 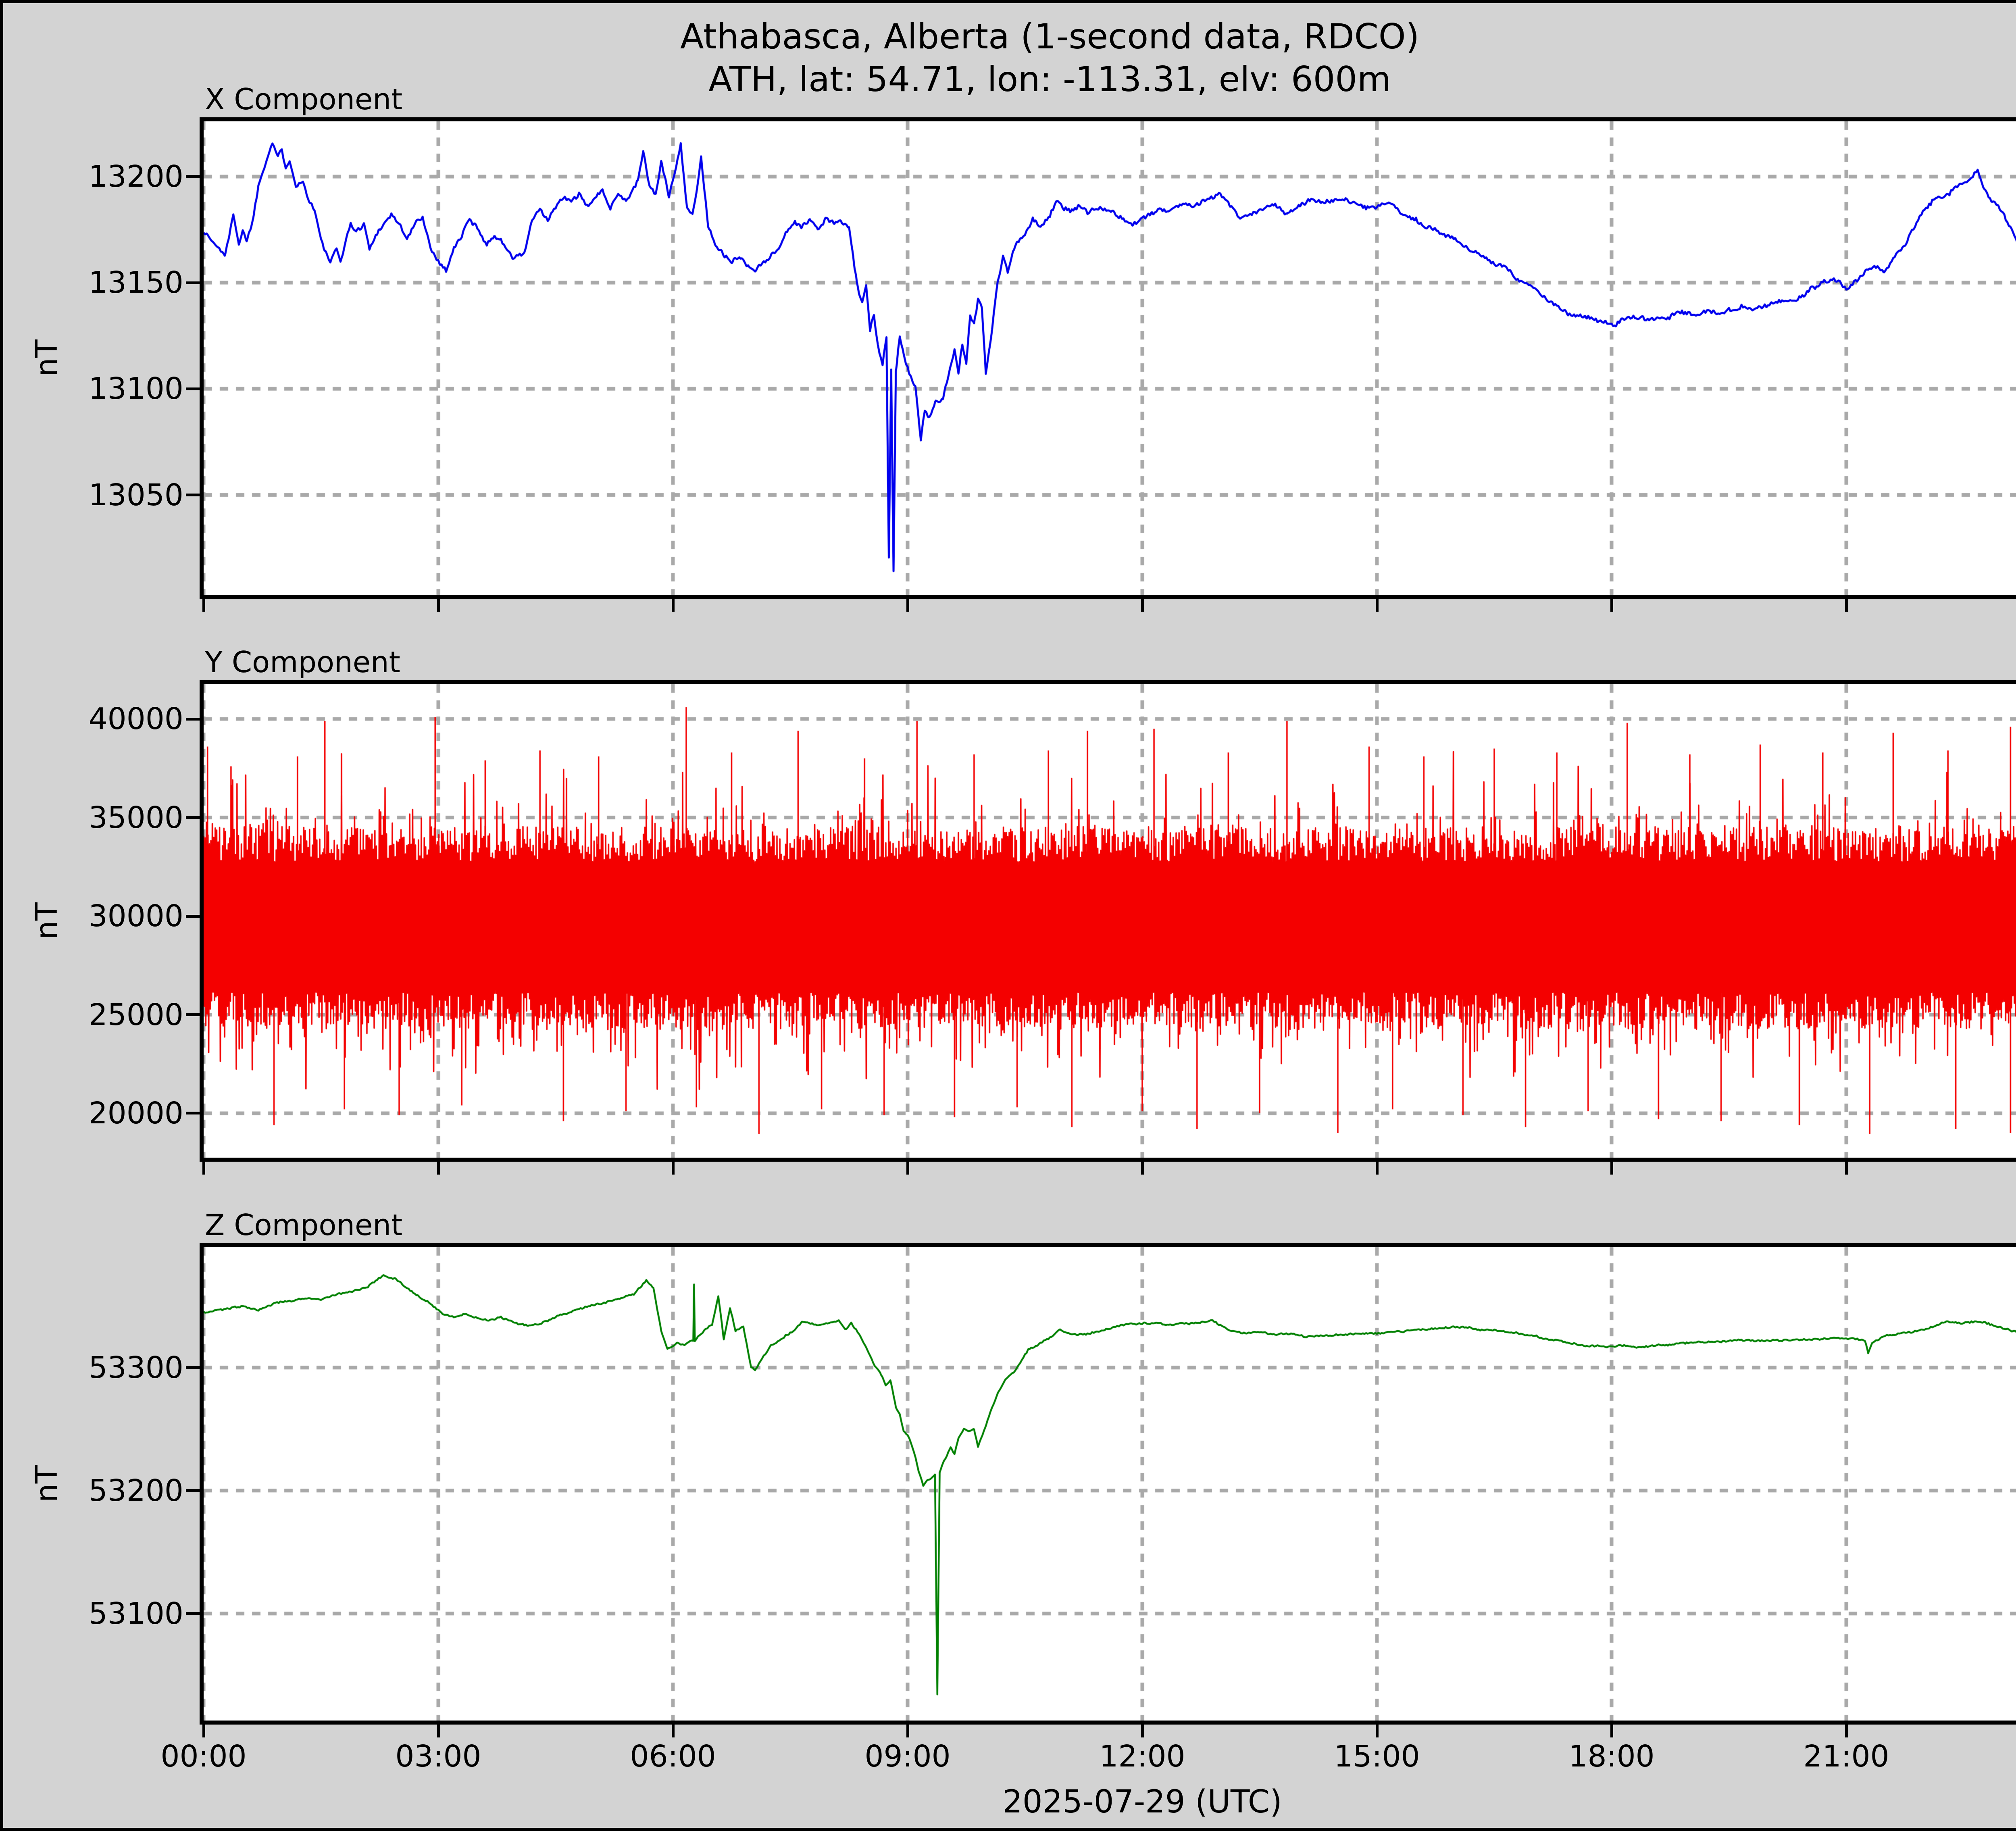 I want to click on y-tick-label: 13200, so click(x=135, y=176).